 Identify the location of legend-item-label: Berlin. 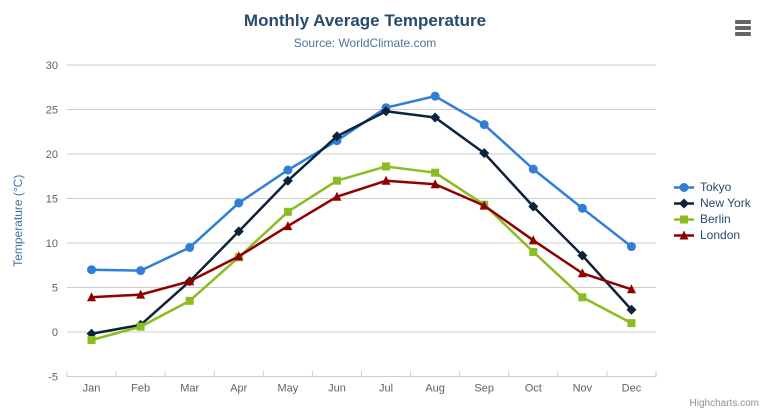
(715, 219).